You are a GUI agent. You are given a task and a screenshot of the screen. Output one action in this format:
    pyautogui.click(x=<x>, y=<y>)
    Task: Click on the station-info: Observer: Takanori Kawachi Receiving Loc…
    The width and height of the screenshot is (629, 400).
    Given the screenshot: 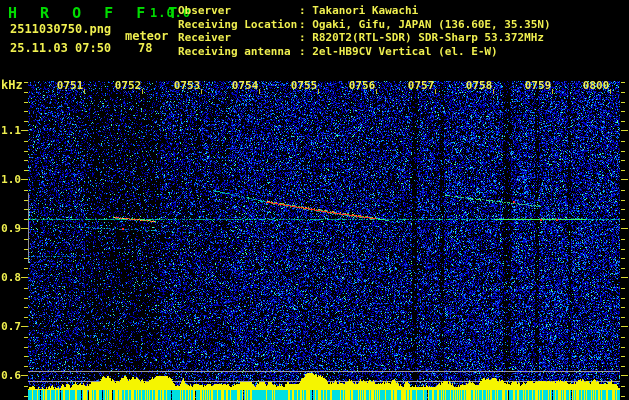 What is the action you would take?
    pyautogui.click(x=364, y=31)
    